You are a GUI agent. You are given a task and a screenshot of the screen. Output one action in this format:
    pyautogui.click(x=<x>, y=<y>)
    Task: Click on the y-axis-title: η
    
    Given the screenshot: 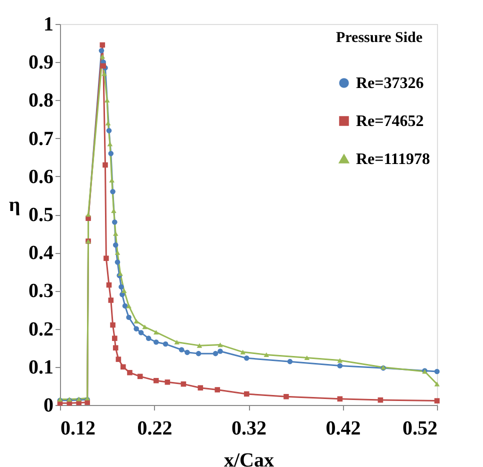 What is the action you would take?
    pyautogui.click(x=14, y=205)
    